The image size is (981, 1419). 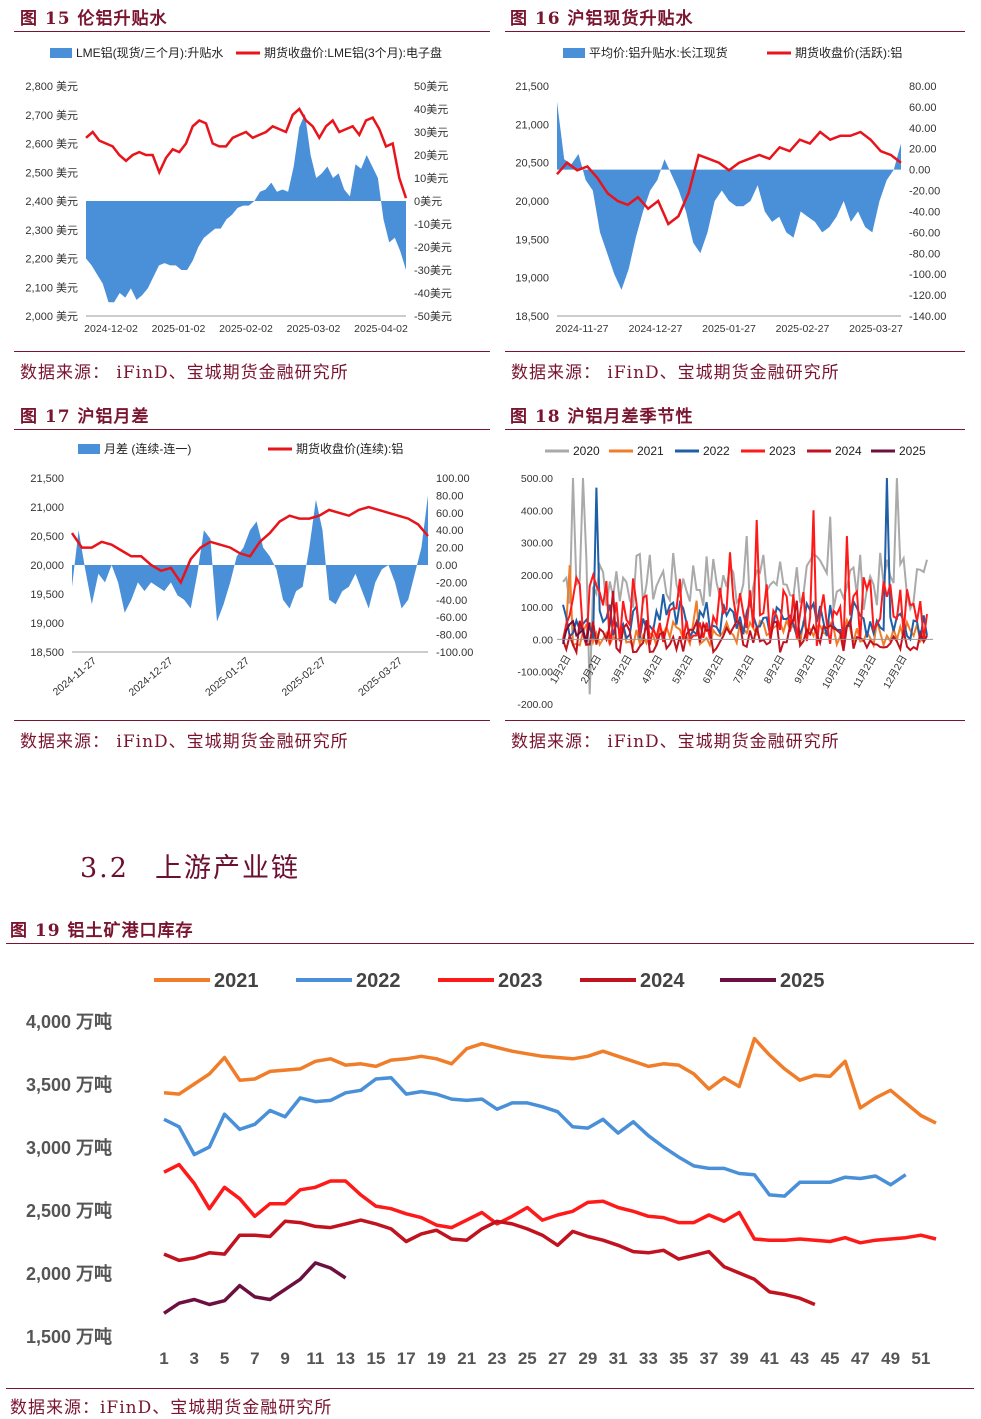 I want to click on fig16-title: 图 16 沪铝现货升贴水, so click(x=602, y=19).